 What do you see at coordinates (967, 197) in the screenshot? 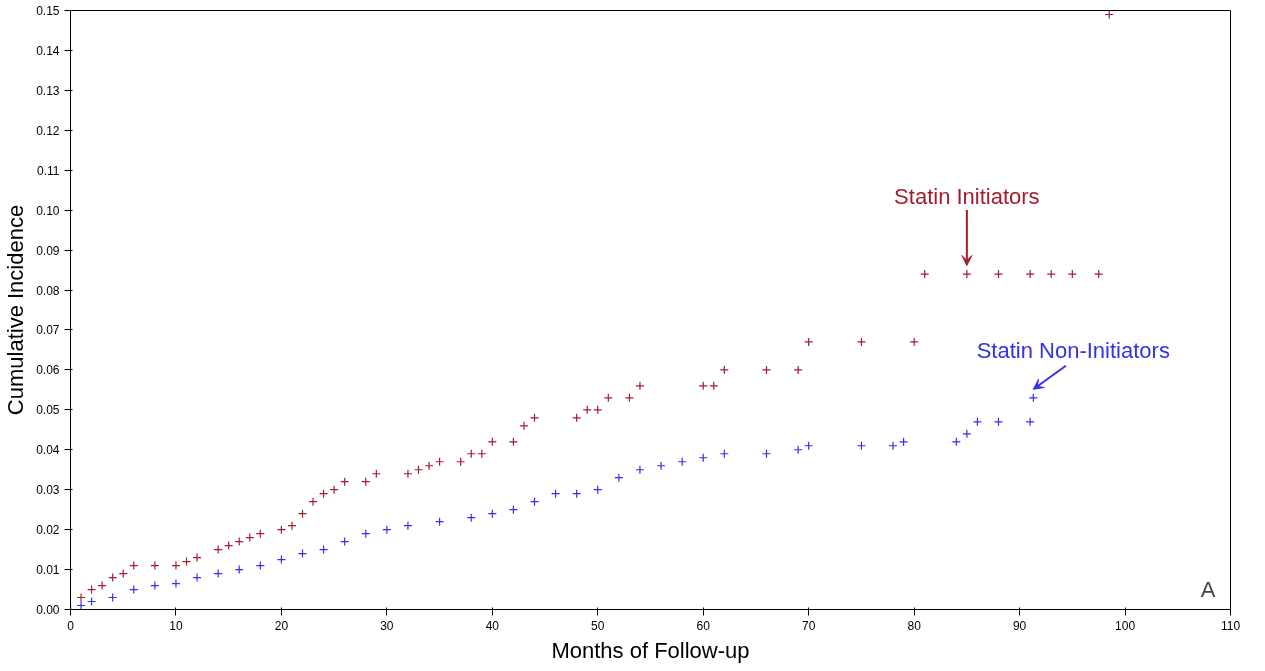
I see `text: Statin Initiators` at bounding box center [967, 197].